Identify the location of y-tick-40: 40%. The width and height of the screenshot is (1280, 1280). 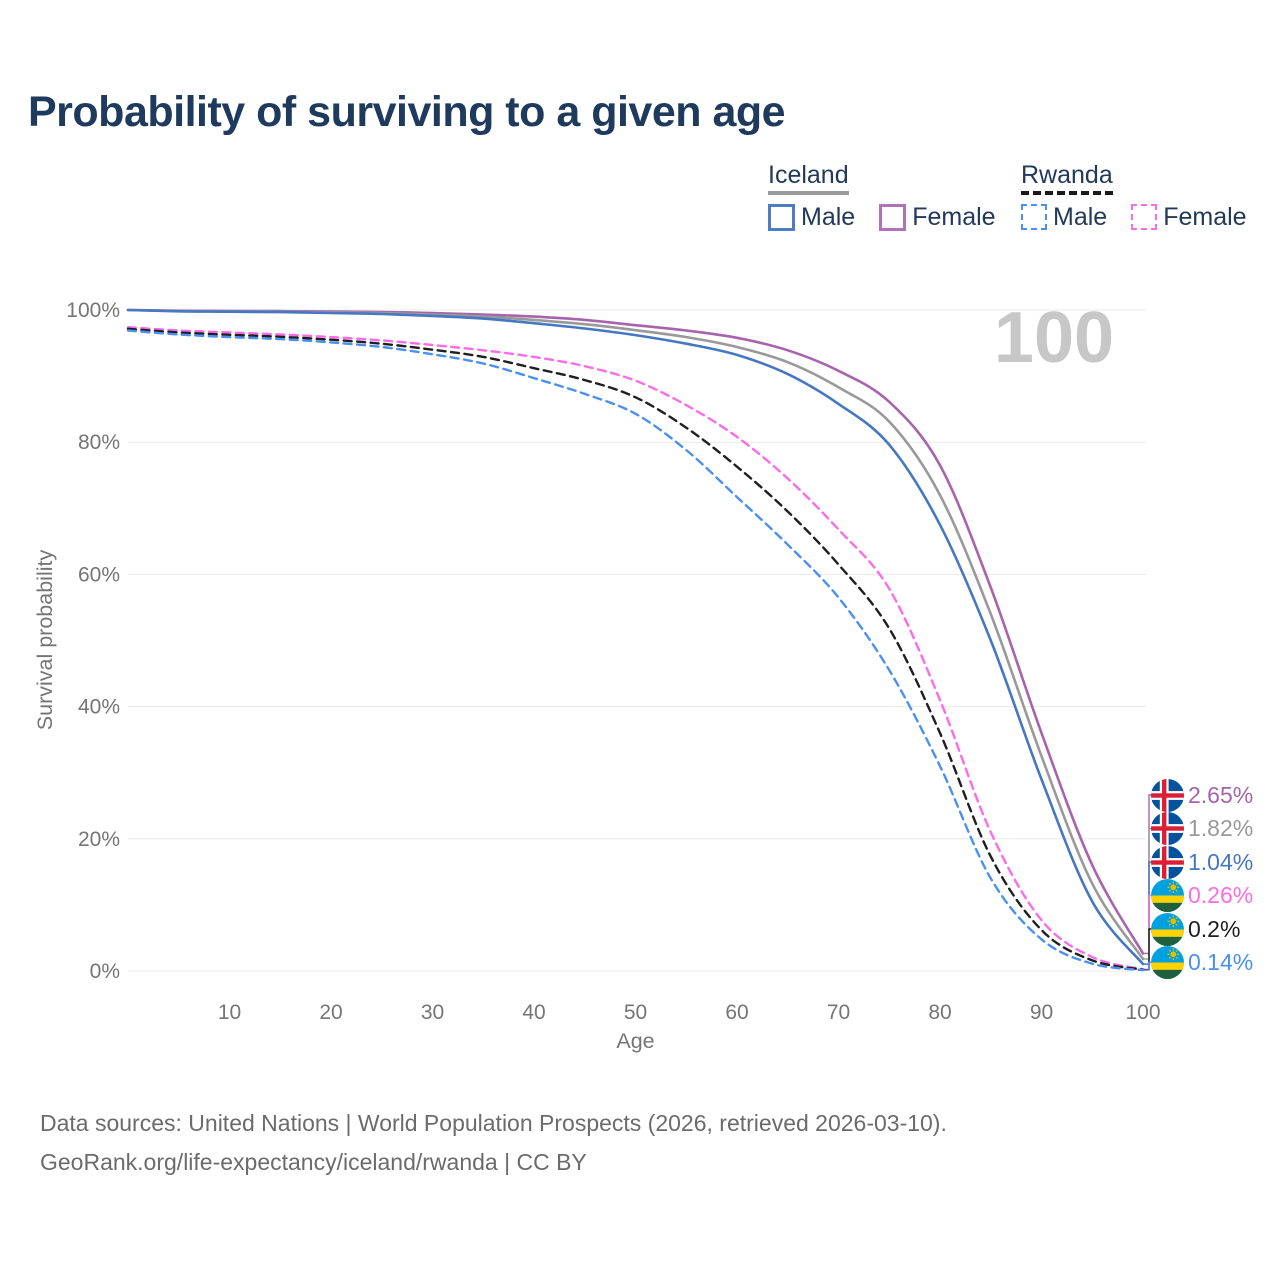
(99, 707).